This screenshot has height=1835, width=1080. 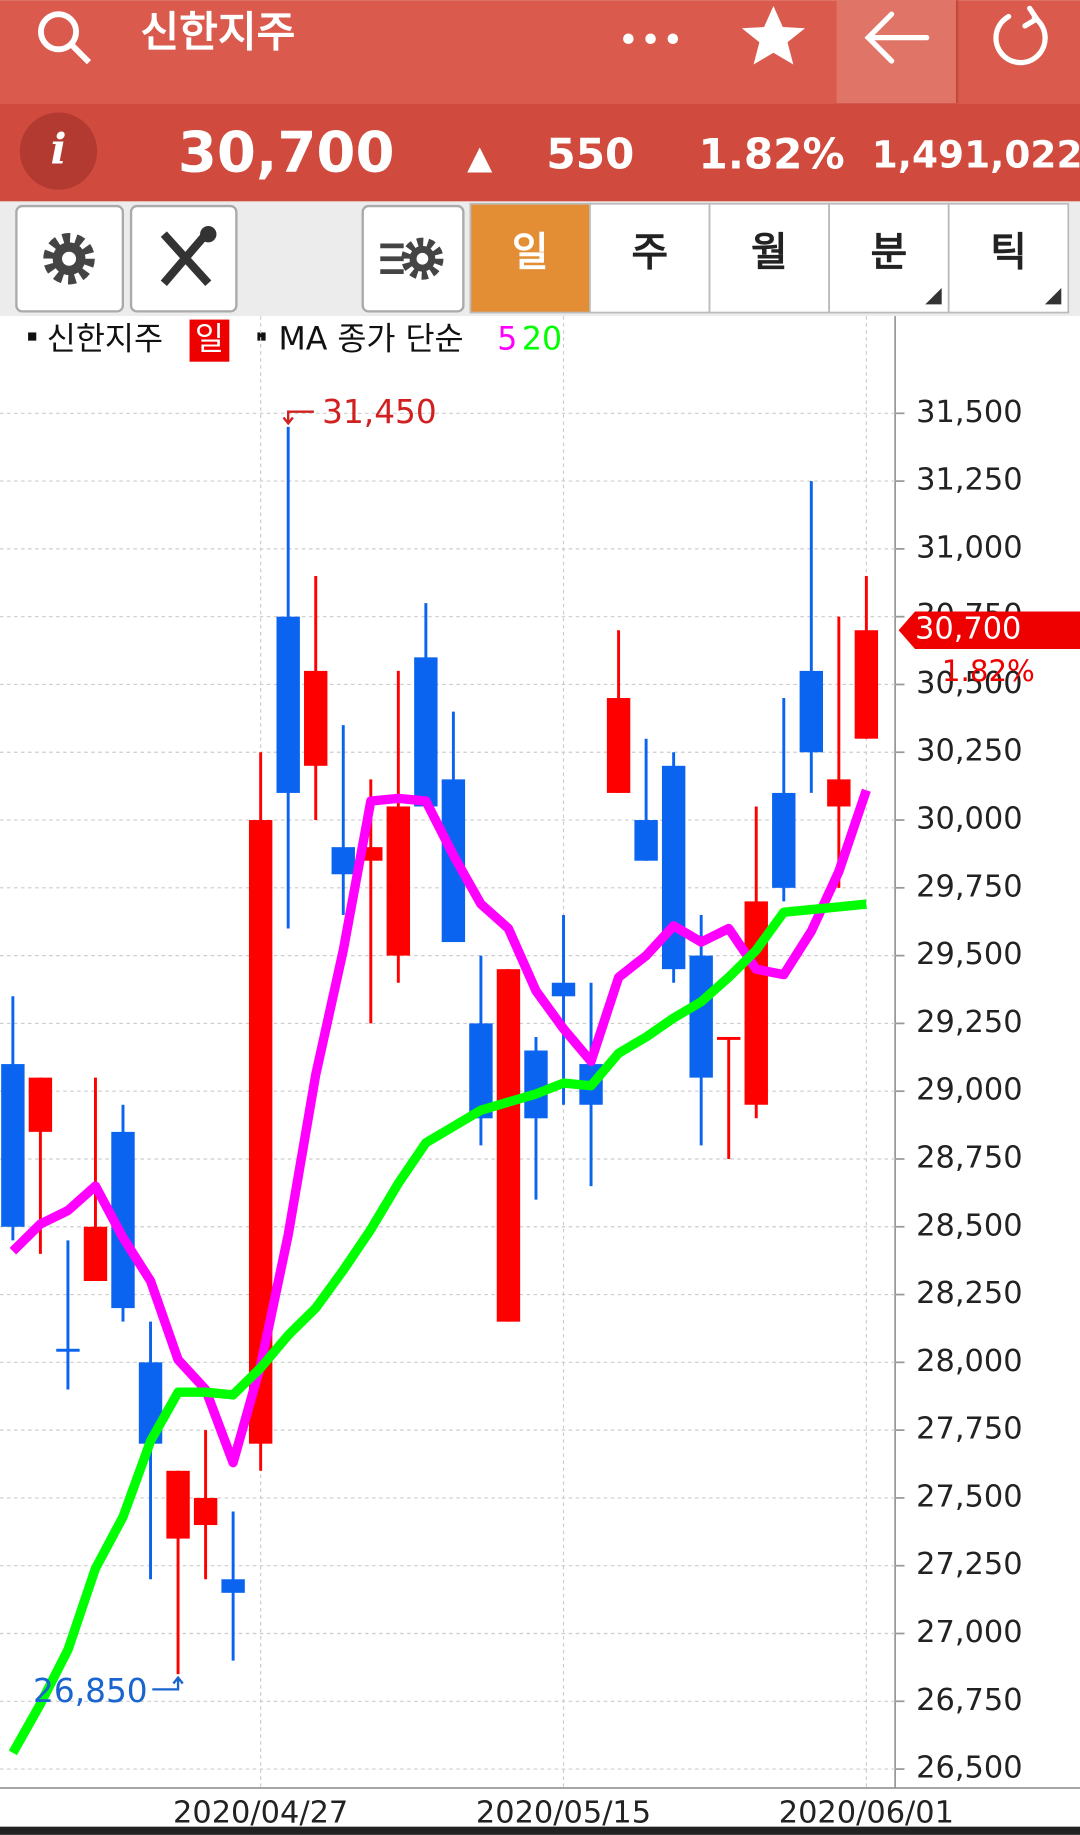 I want to click on max-label: 31,450, so click(x=379, y=412).